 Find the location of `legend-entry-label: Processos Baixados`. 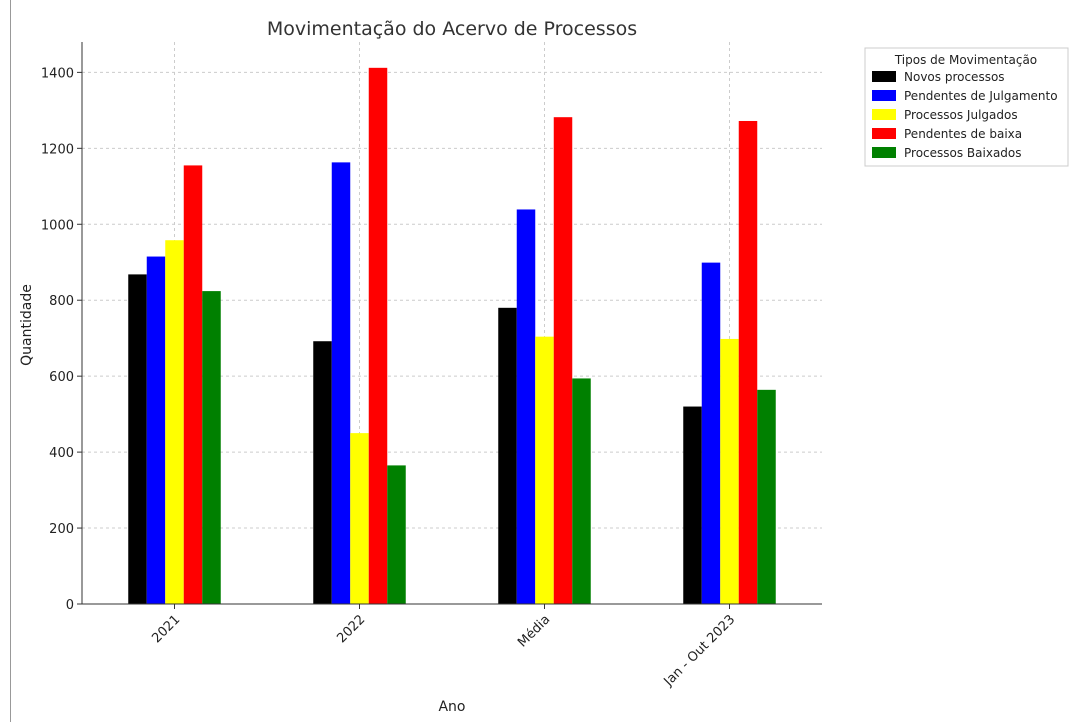

legend-entry-label: Processos Baixados is located at coordinates (963, 153).